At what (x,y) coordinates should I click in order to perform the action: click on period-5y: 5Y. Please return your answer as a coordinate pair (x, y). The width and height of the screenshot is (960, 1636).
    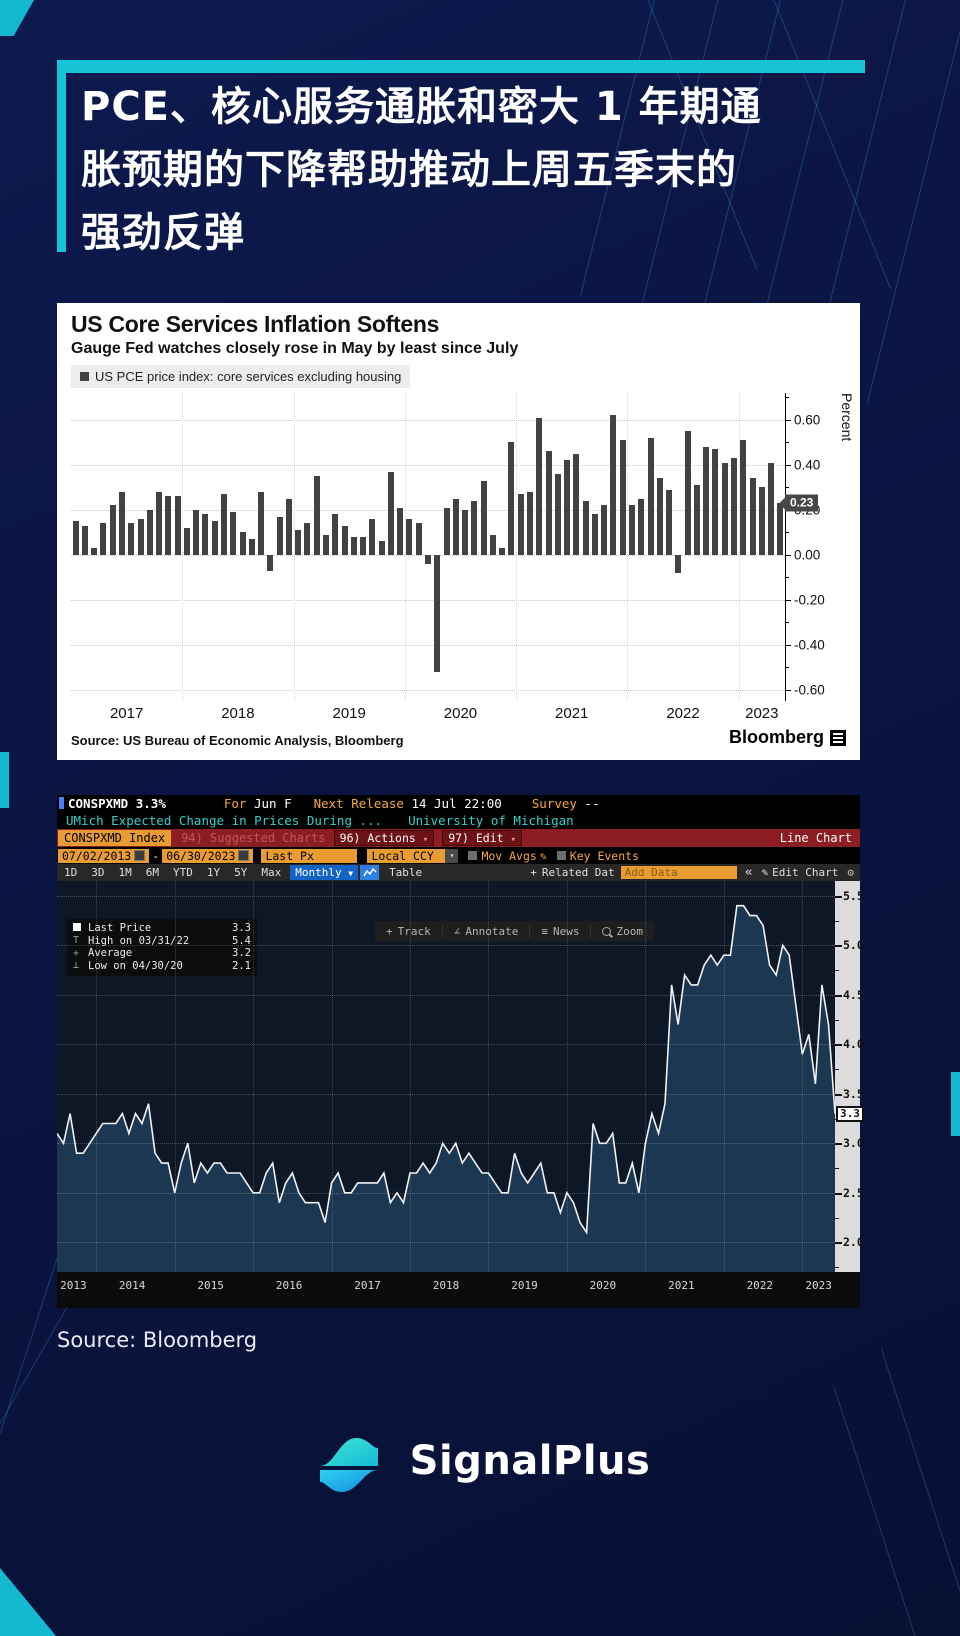
    Looking at the image, I should click on (241, 872).